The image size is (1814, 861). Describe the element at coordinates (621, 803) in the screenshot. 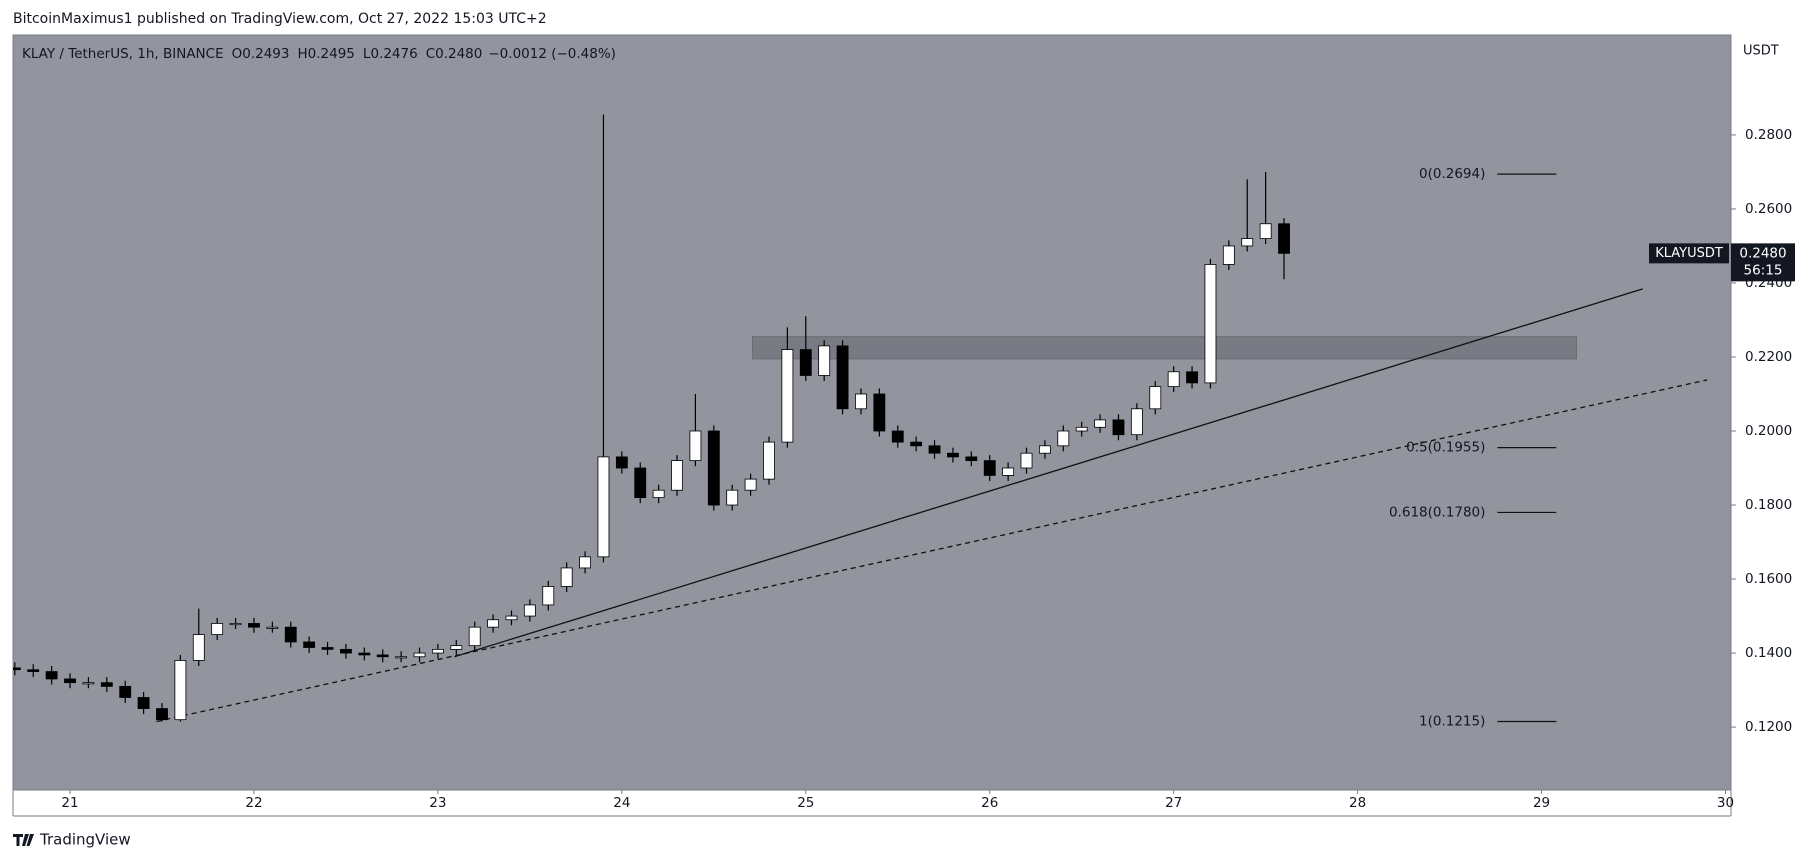

I see `x-tick-label: 24` at that location.